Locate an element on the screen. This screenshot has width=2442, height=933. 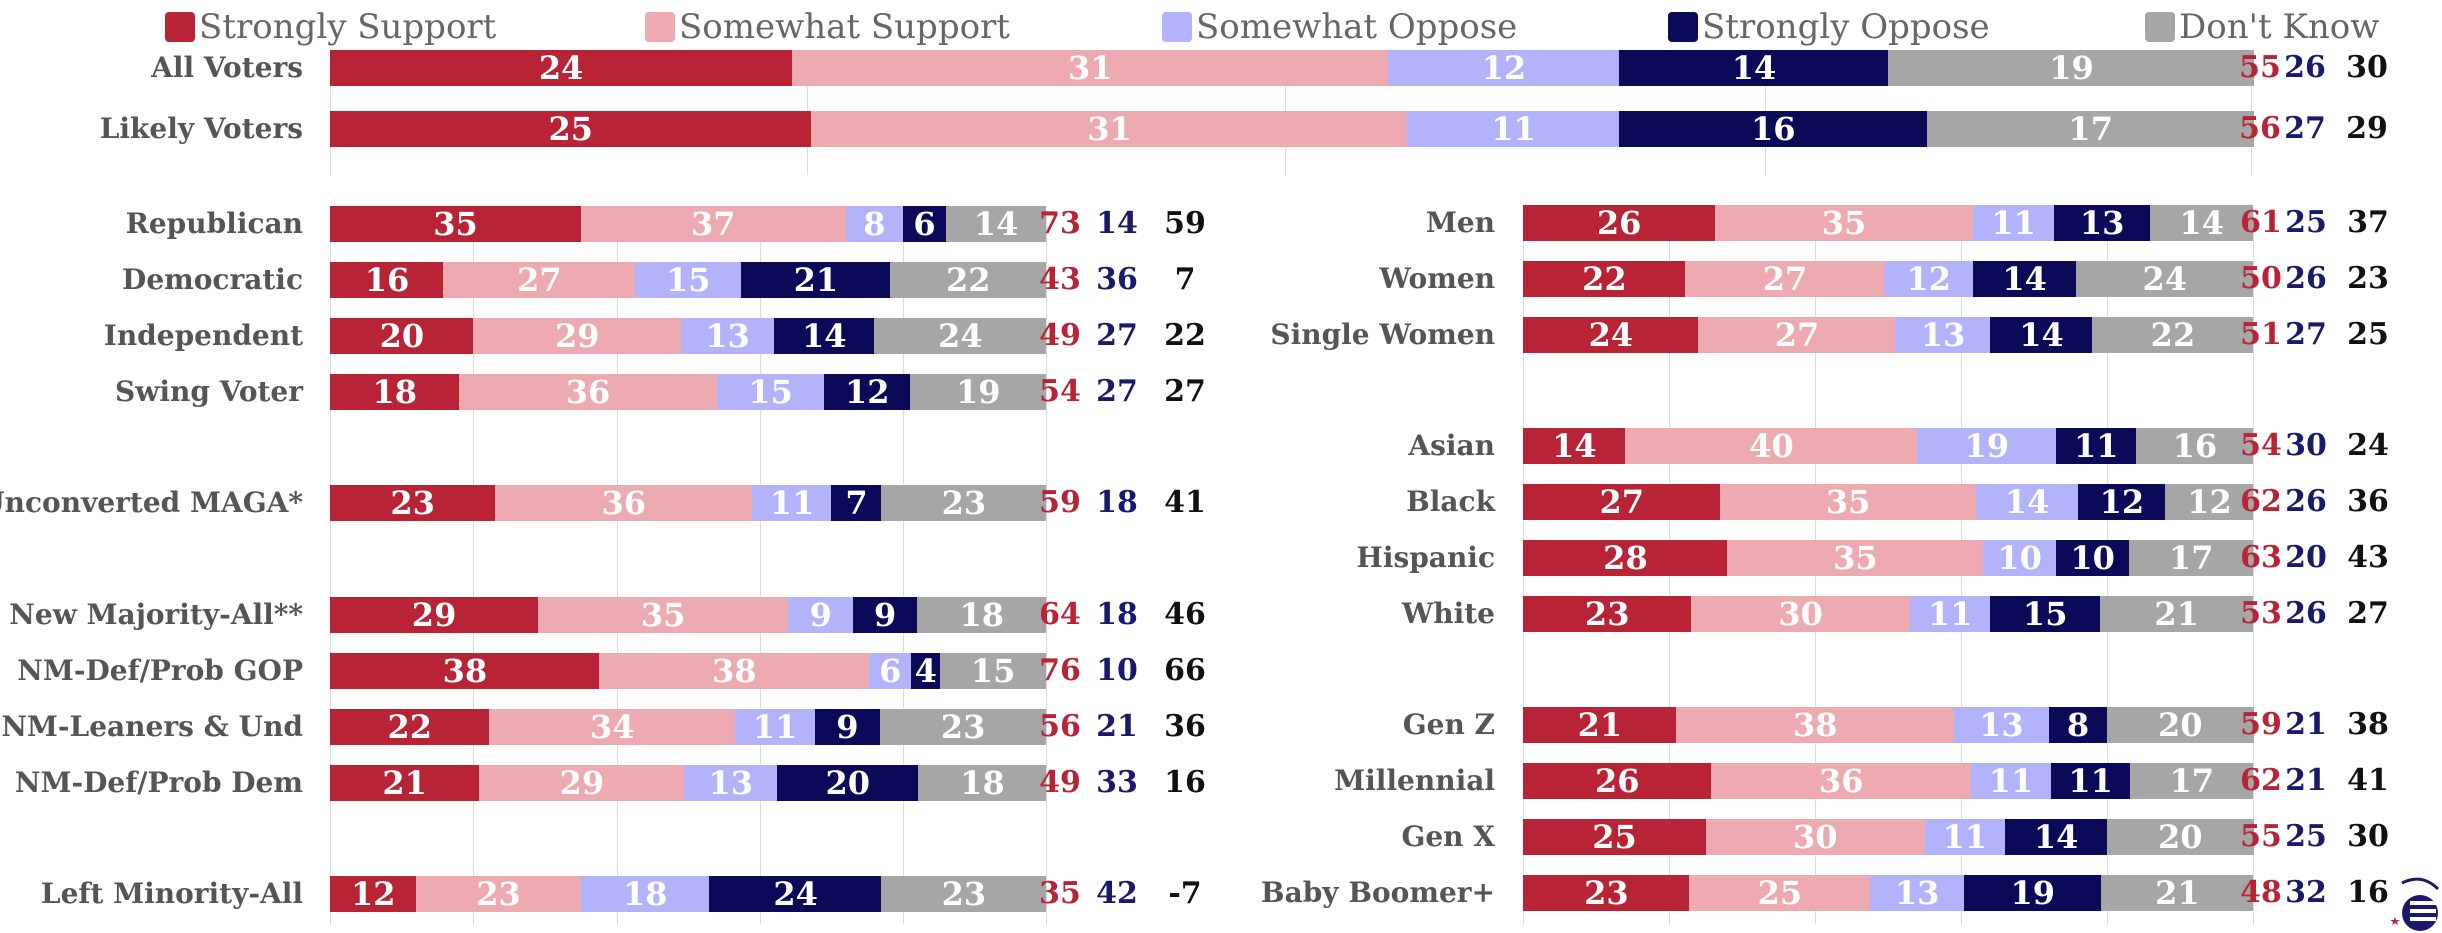
bar-segment: 30 is located at coordinates (1800, 614).